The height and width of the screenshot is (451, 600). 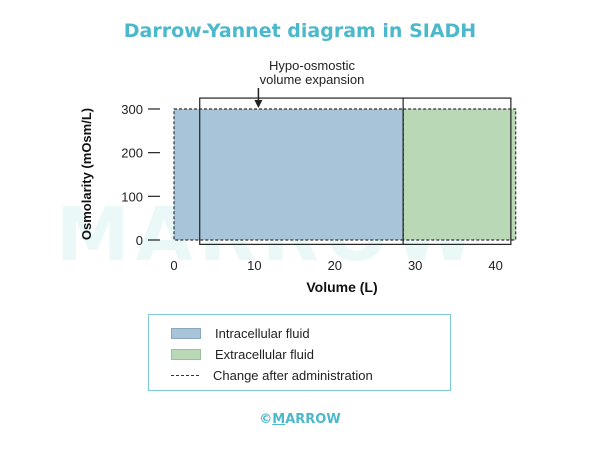 What do you see at coordinates (415, 265) in the screenshot?
I see `x-tick-label-30: 30` at bounding box center [415, 265].